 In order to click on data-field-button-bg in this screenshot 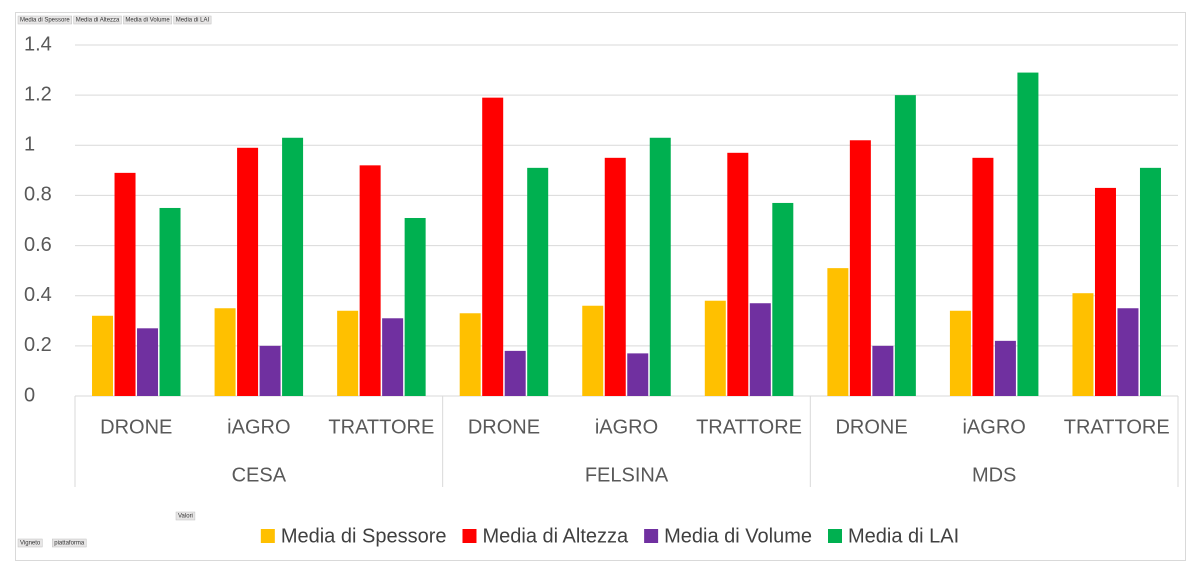, I will do `click(185, 516)`.